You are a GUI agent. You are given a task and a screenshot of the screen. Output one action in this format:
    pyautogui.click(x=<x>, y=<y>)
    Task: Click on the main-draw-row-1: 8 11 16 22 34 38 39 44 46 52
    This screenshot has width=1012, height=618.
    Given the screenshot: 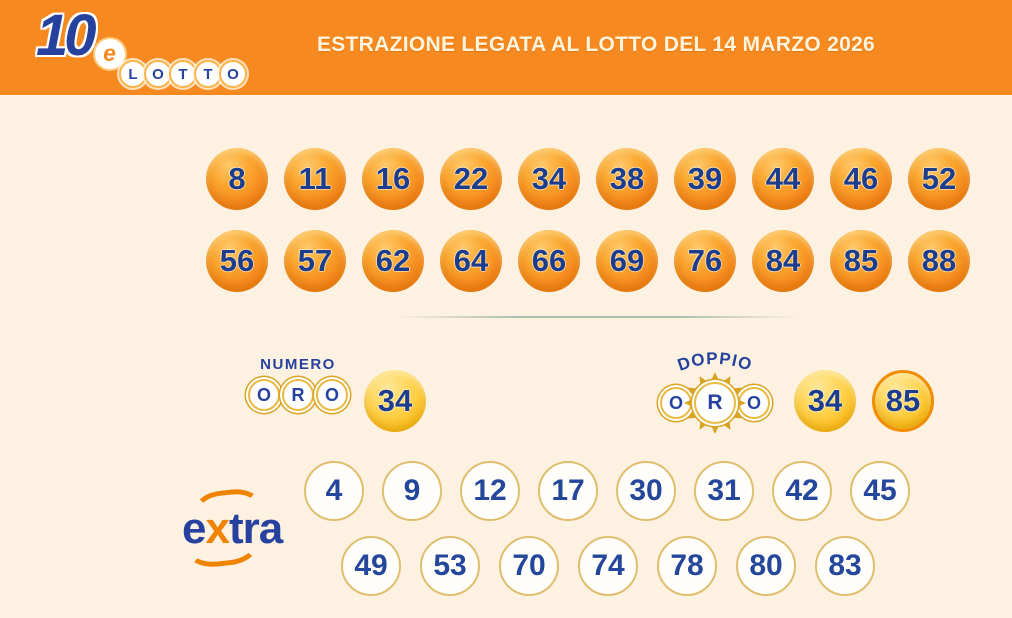 What is the action you would take?
    pyautogui.click(x=588, y=179)
    